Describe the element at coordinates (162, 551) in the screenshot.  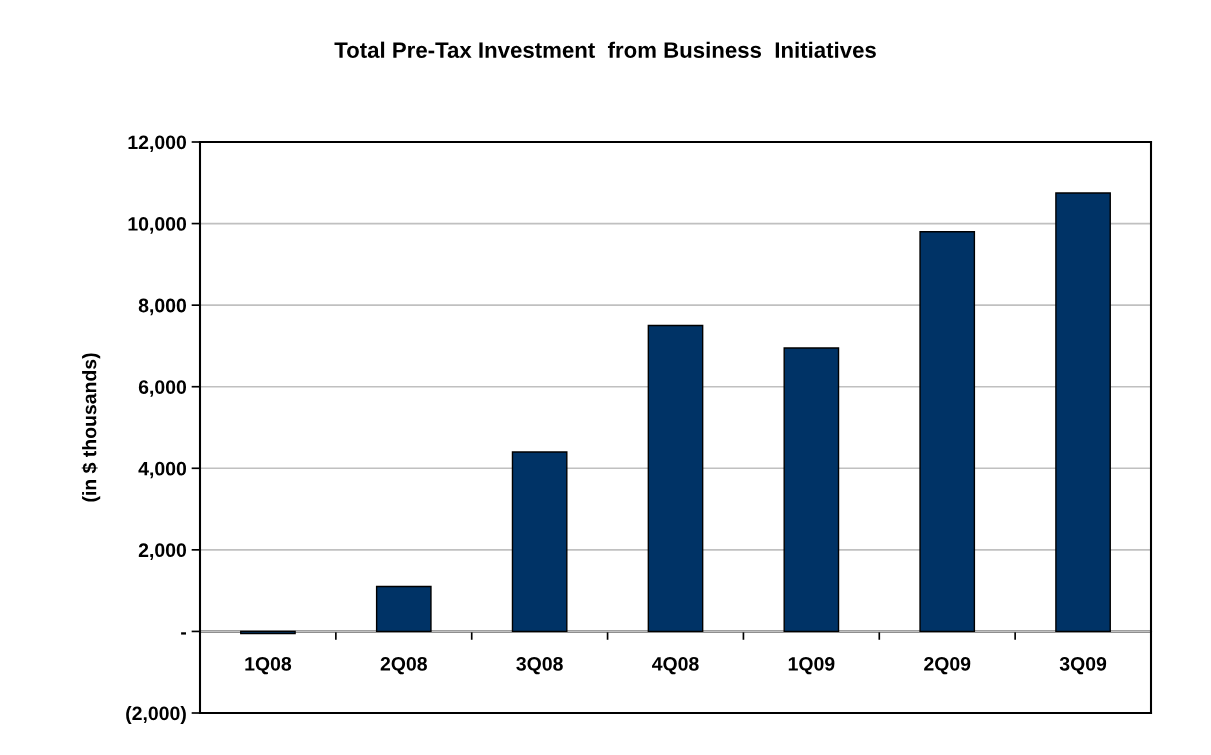
I see `y-tick-label: 2,000` at that location.